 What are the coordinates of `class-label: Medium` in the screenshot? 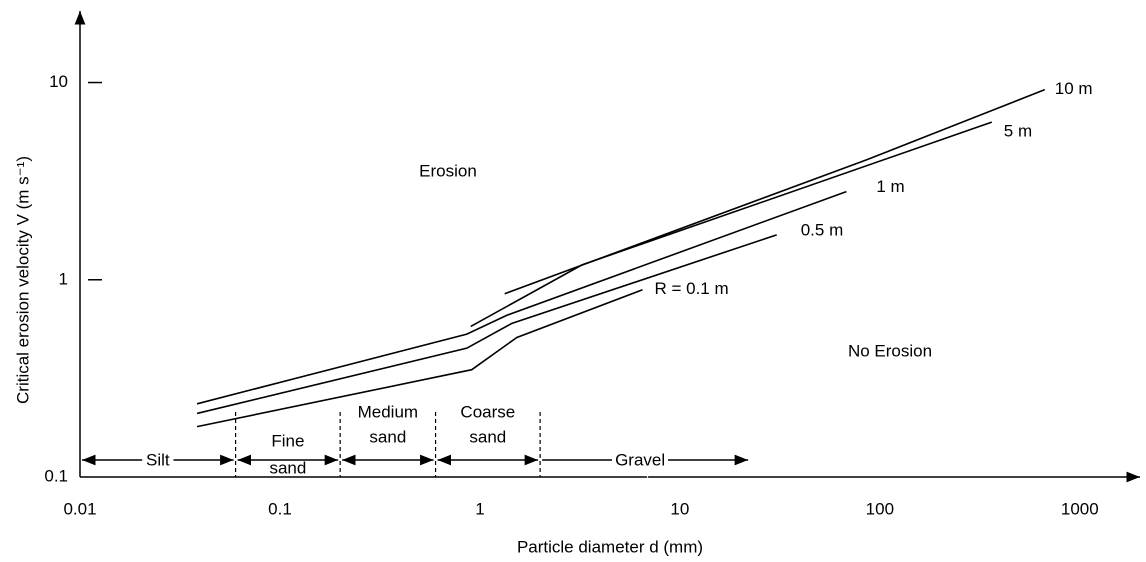 It's located at (388, 411).